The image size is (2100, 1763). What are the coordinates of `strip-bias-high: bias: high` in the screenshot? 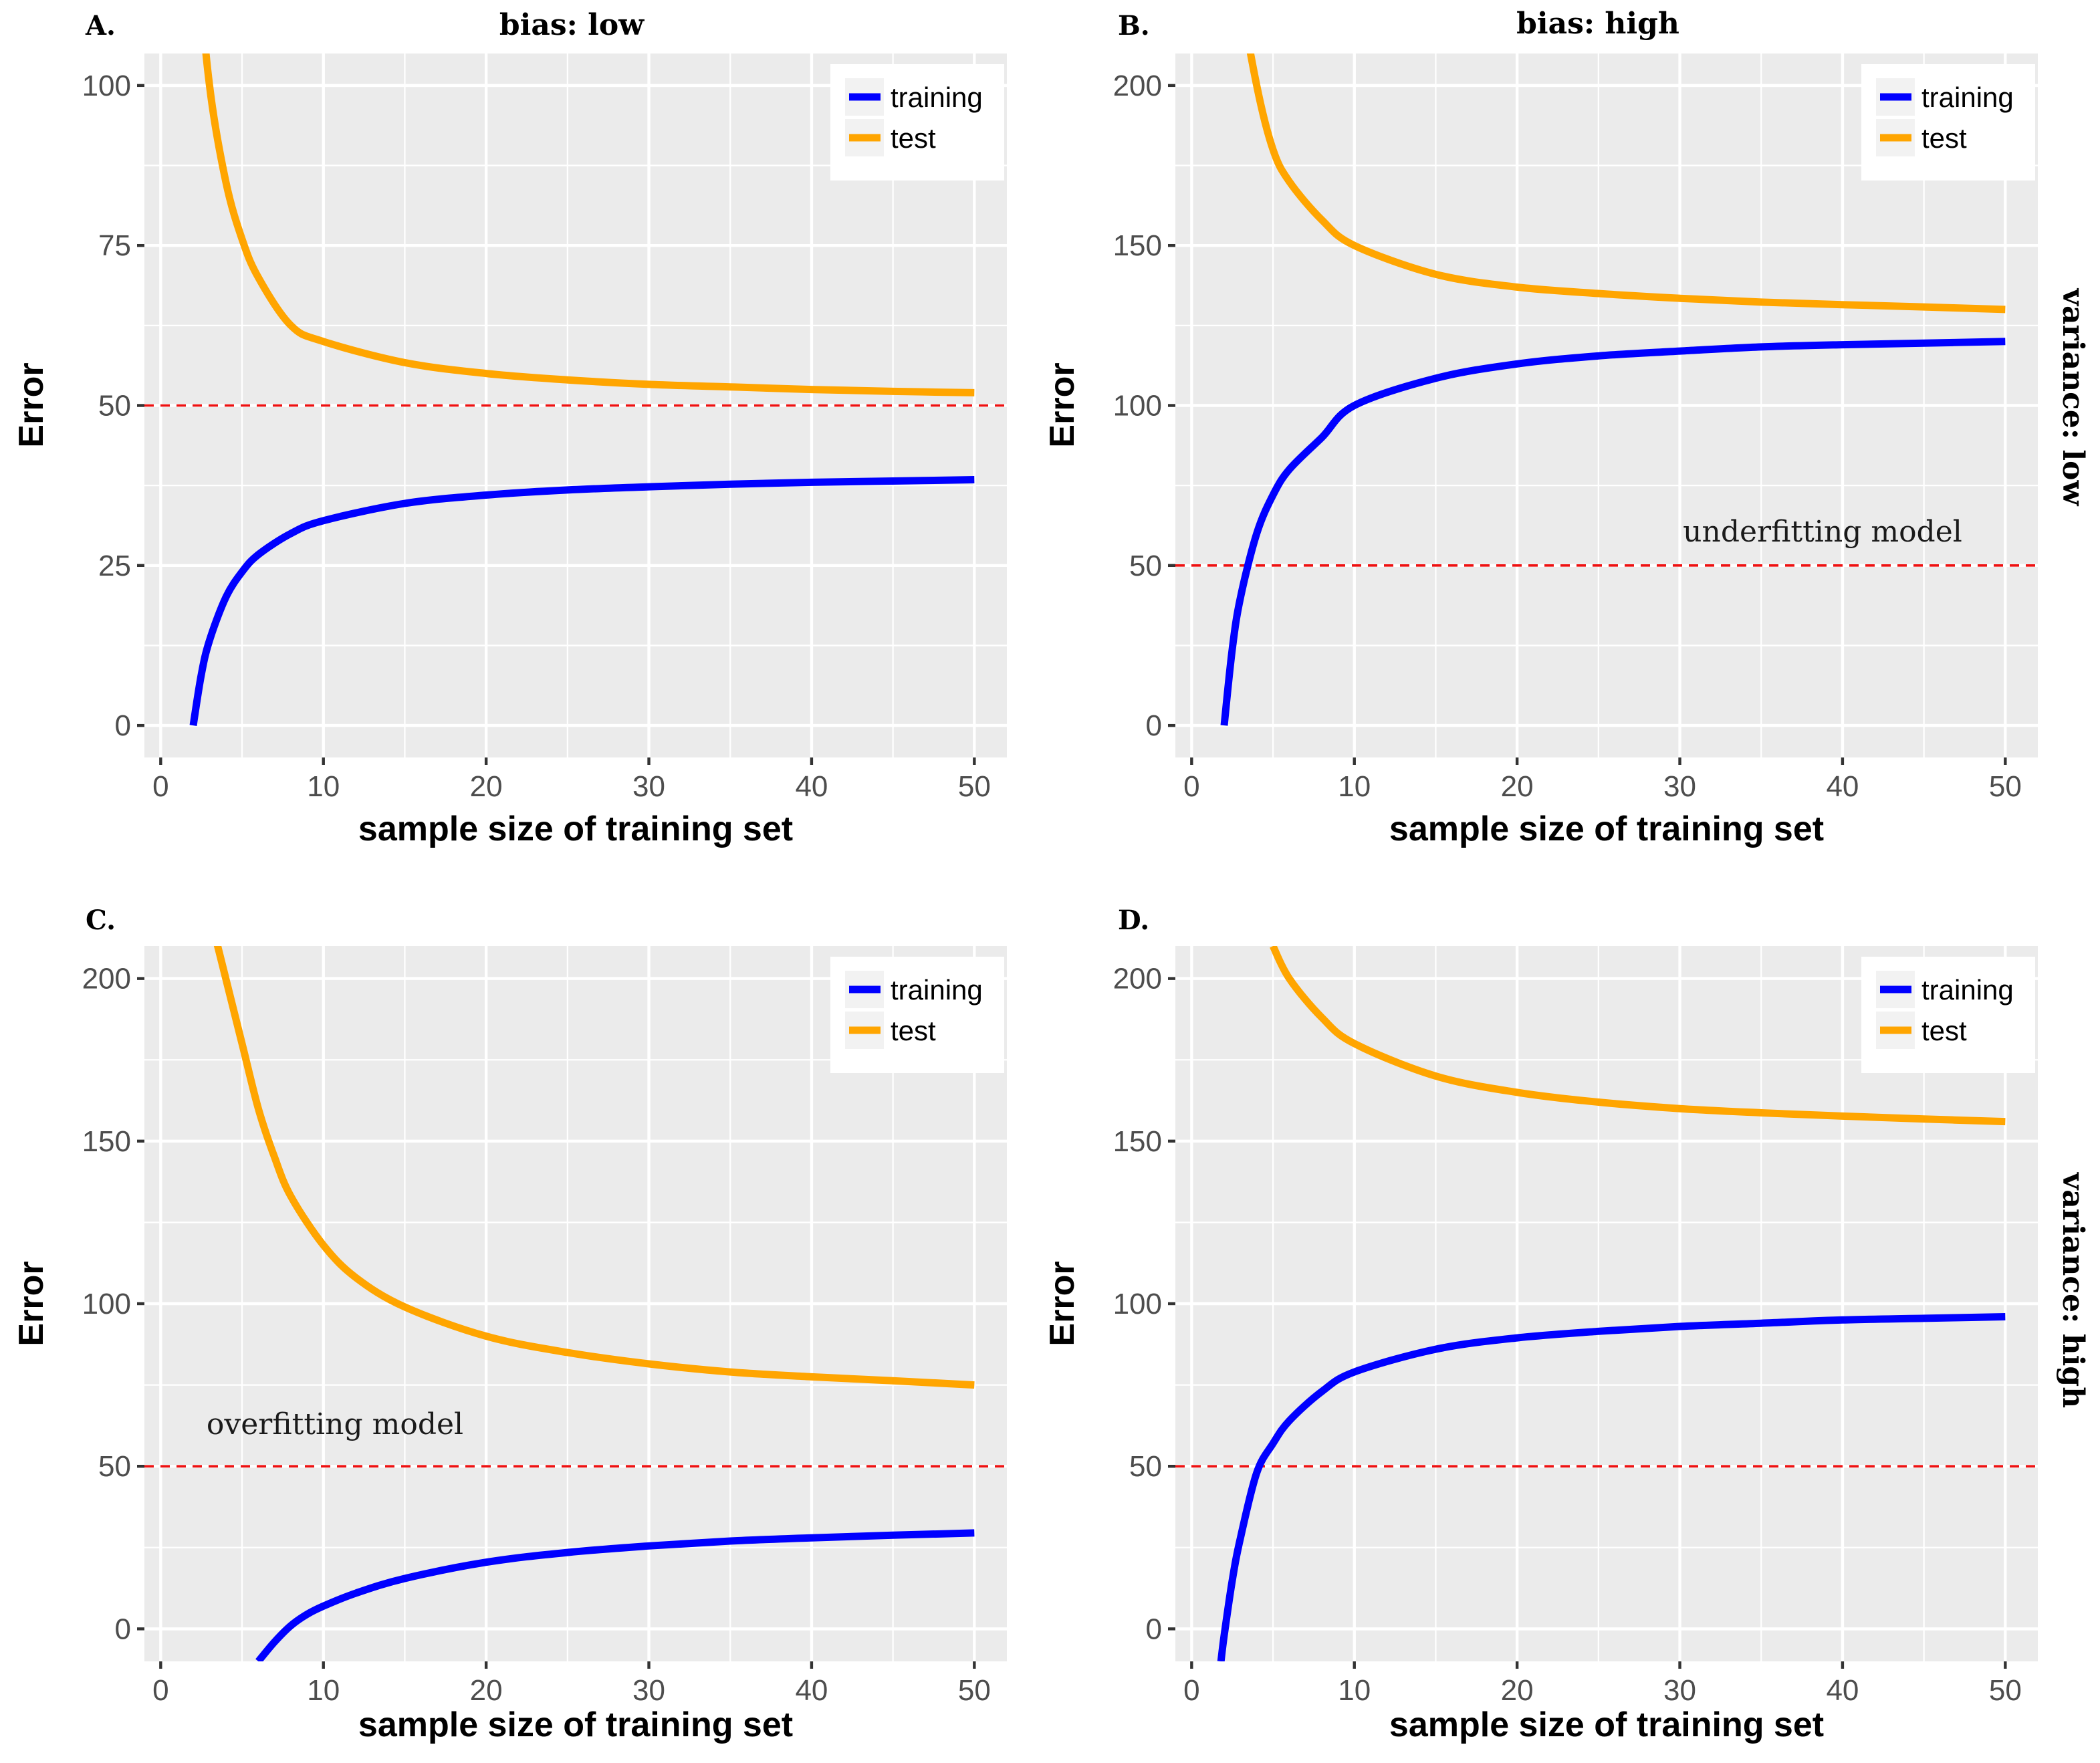 It's located at (1597, 24).